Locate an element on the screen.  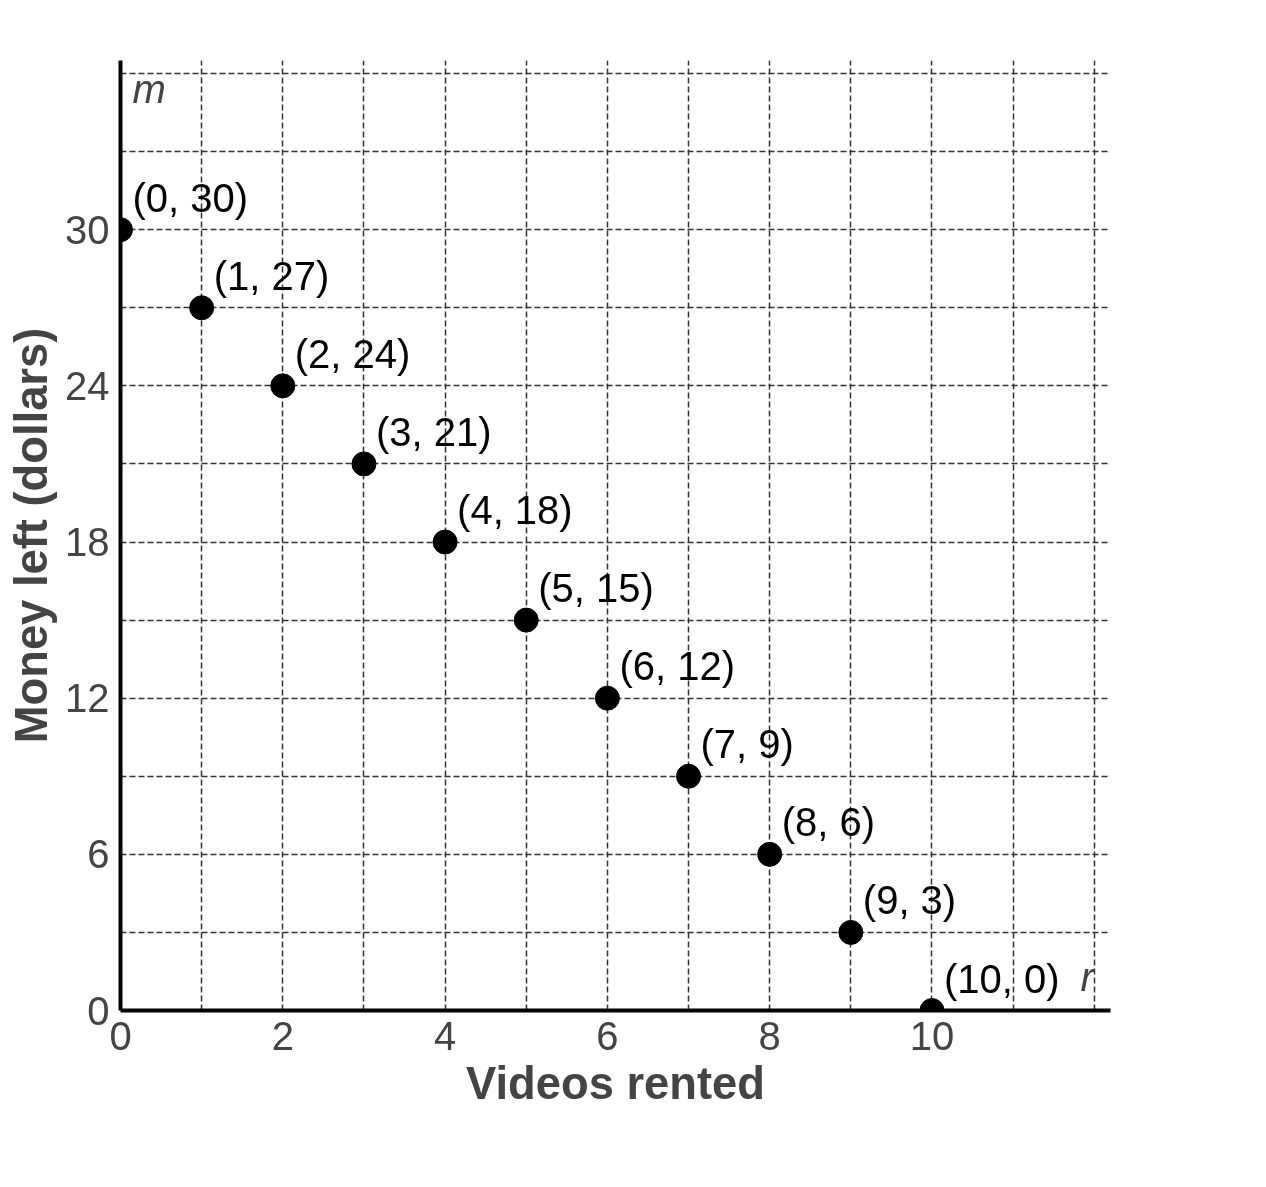
y-tick-label: 18 is located at coordinates (87, 542).